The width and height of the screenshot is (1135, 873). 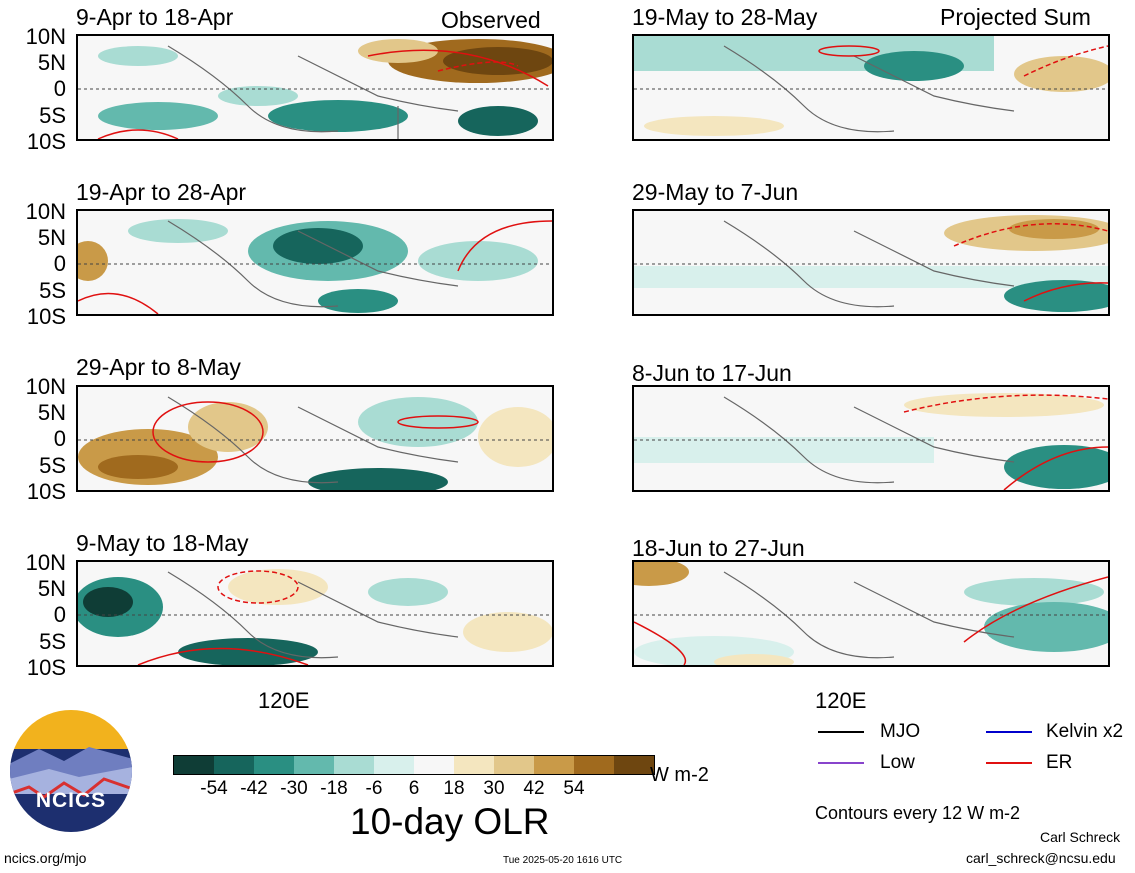 I want to click on legend-label-low: Low, so click(x=897, y=762).